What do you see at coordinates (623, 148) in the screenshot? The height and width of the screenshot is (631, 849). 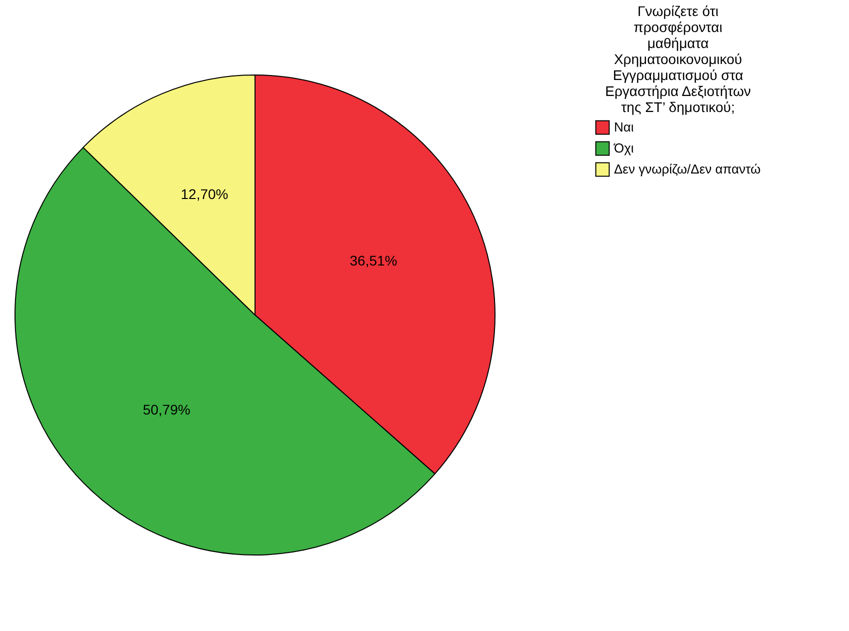 I see `legend-label: Όχι` at bounding box center [623, 148].